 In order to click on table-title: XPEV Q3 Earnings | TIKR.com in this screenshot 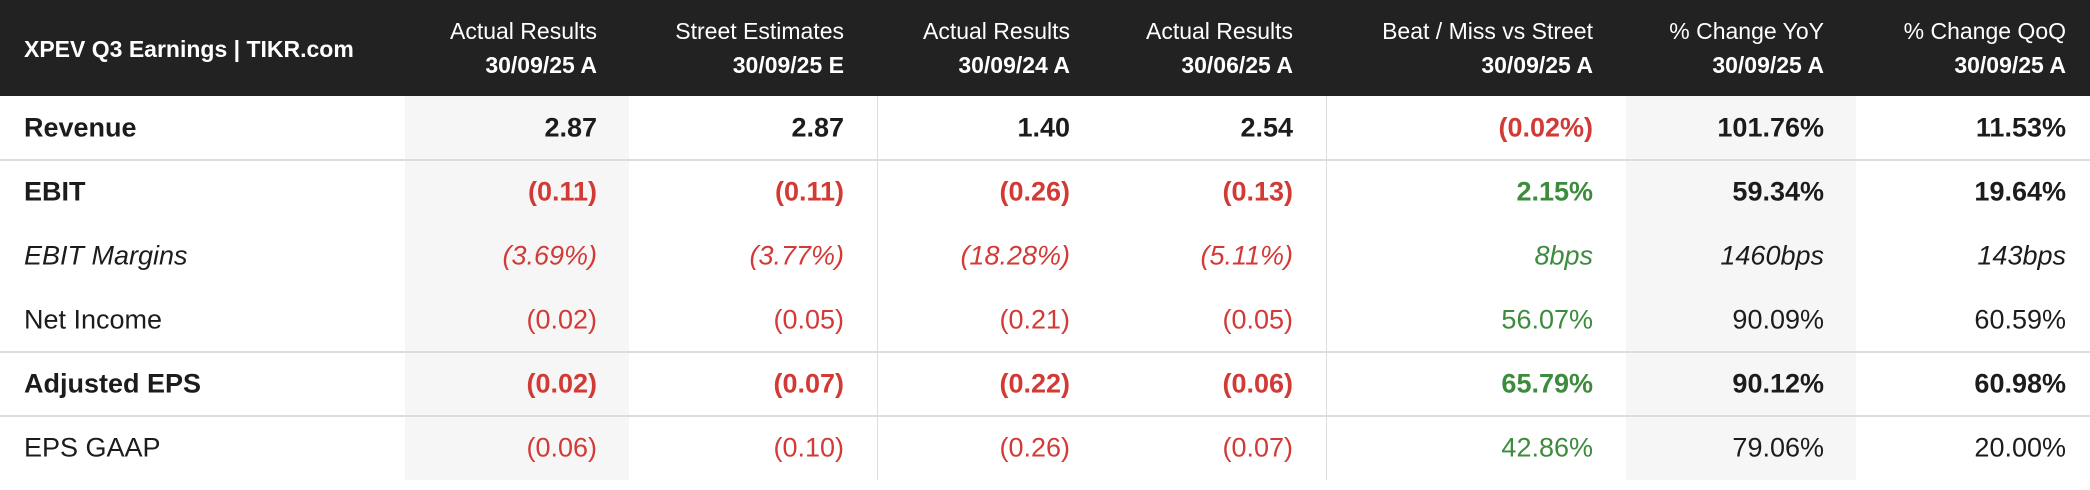, I will do `click(189, 49)`.